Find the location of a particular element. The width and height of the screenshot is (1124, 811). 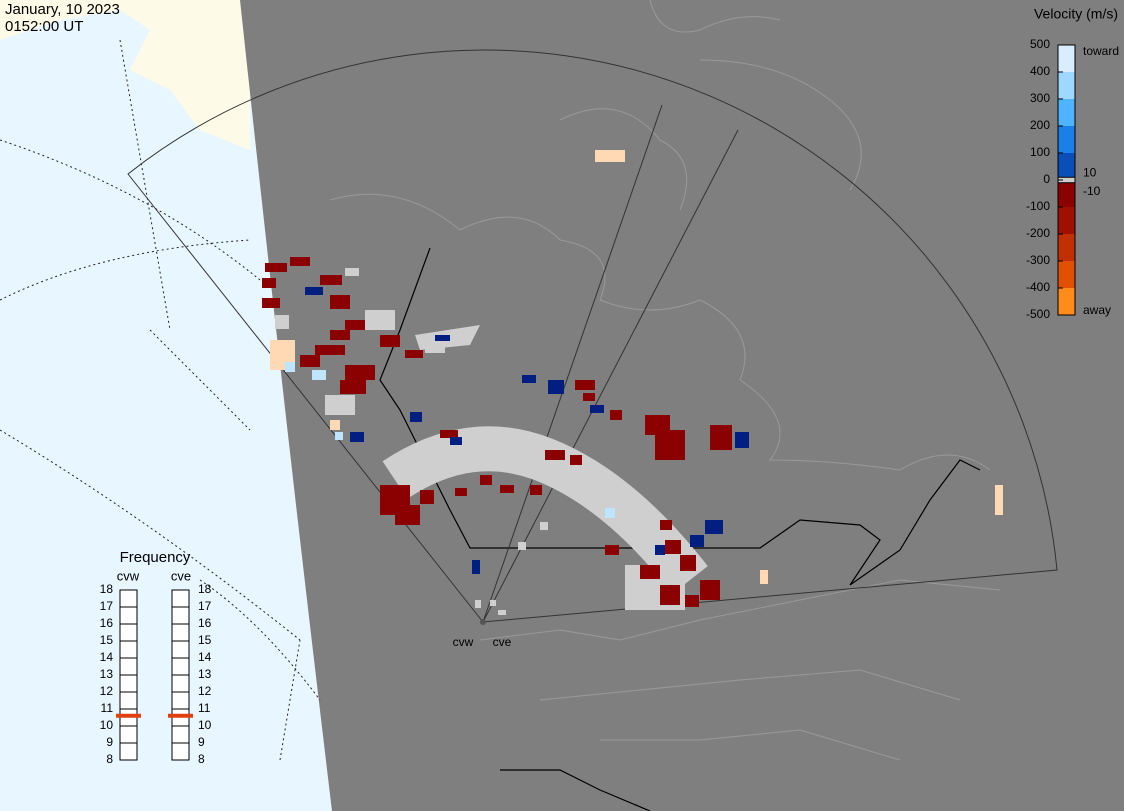

tick-label: -100 is located at coordinates (1038, 206).